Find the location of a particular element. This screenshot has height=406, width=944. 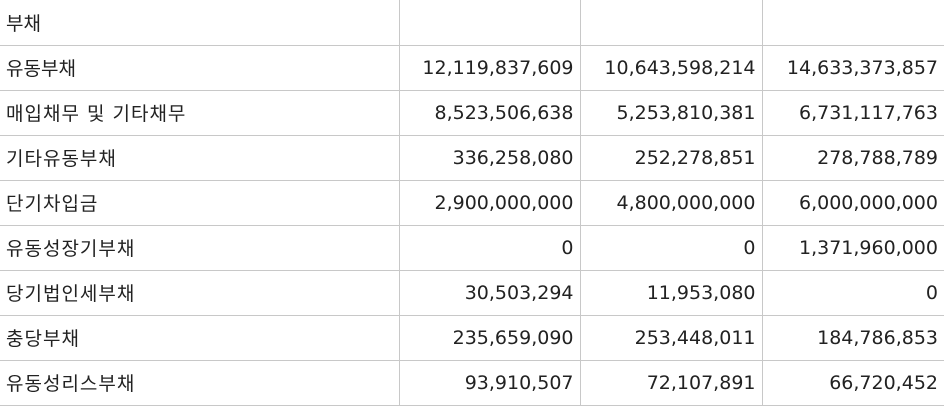

row-label: 당기법인세부채 is located at coordinates (200, 292).